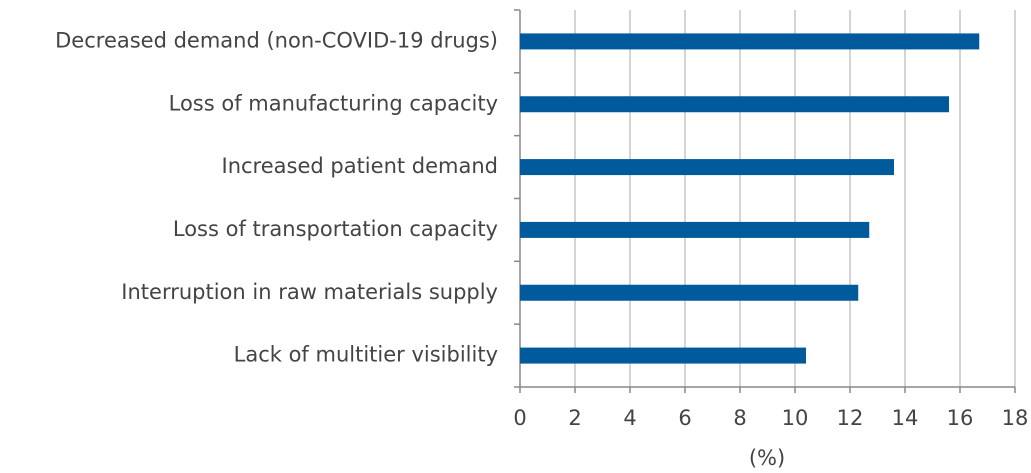  What do you see at coordinates (519, 418) in the screenshot?
I see `x-tick-label: 0` at bounding box center [519, 418].